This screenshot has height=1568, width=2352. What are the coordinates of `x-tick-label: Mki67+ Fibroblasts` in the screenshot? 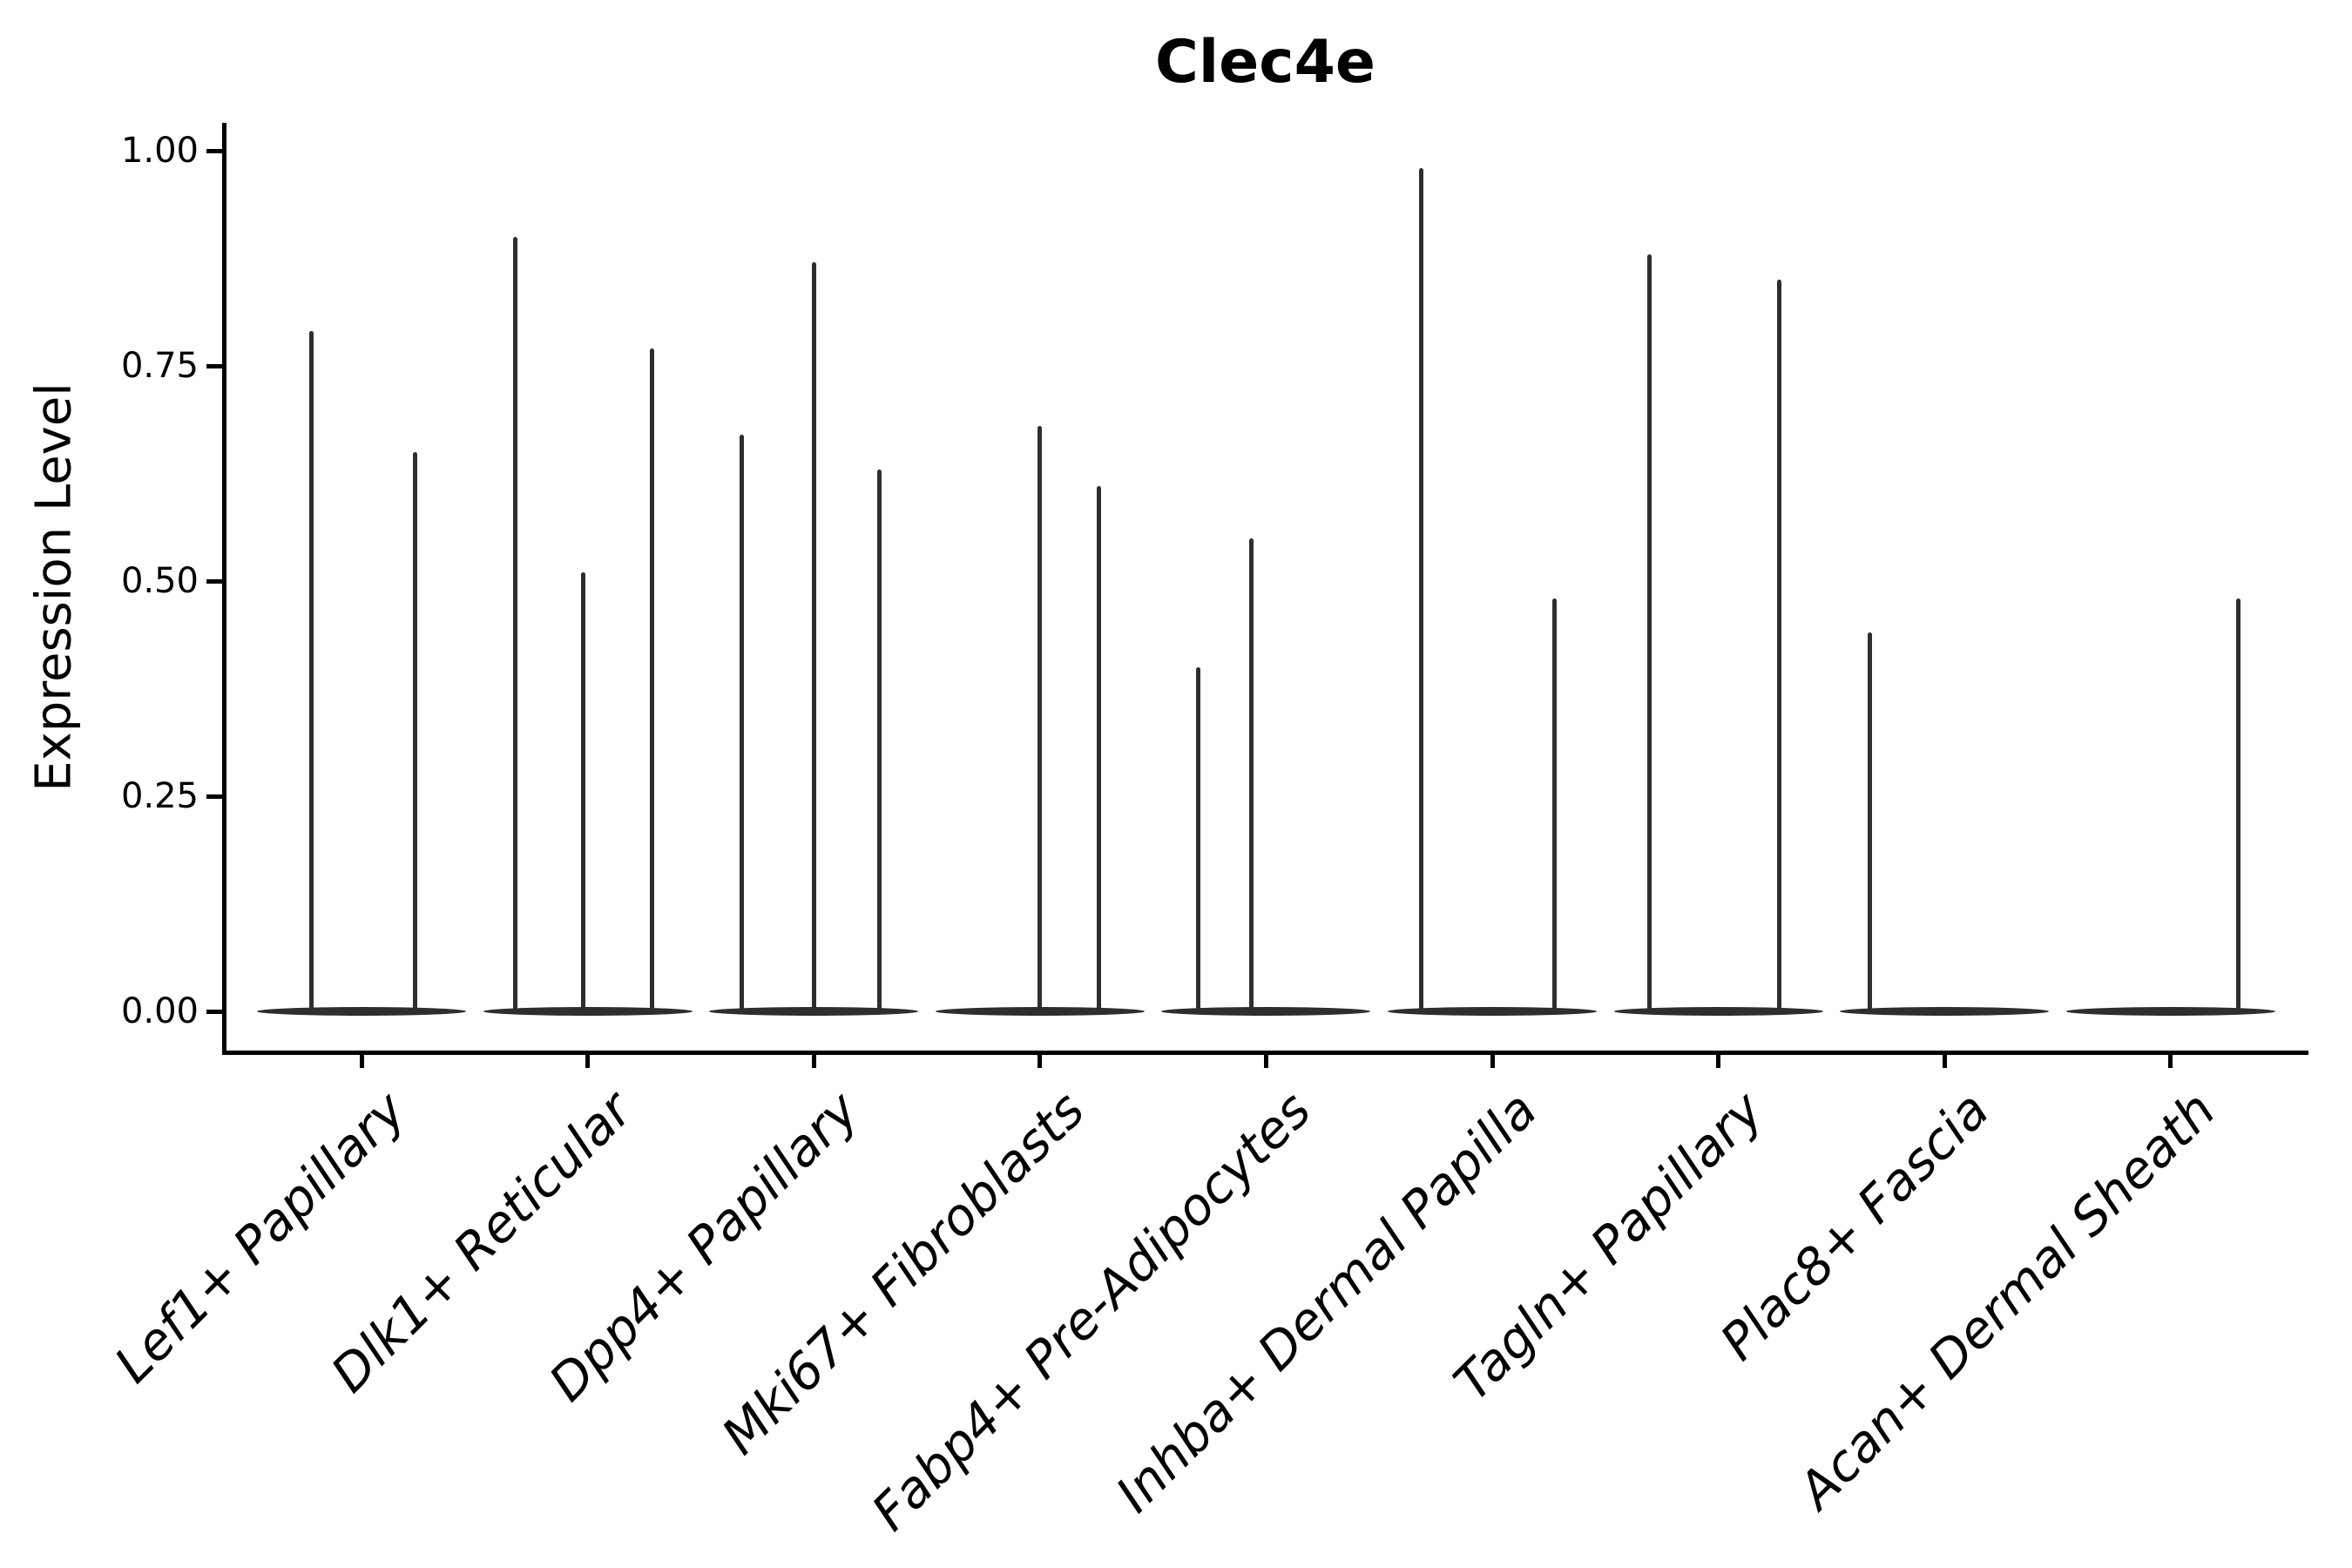 It's located at (903, 1273).